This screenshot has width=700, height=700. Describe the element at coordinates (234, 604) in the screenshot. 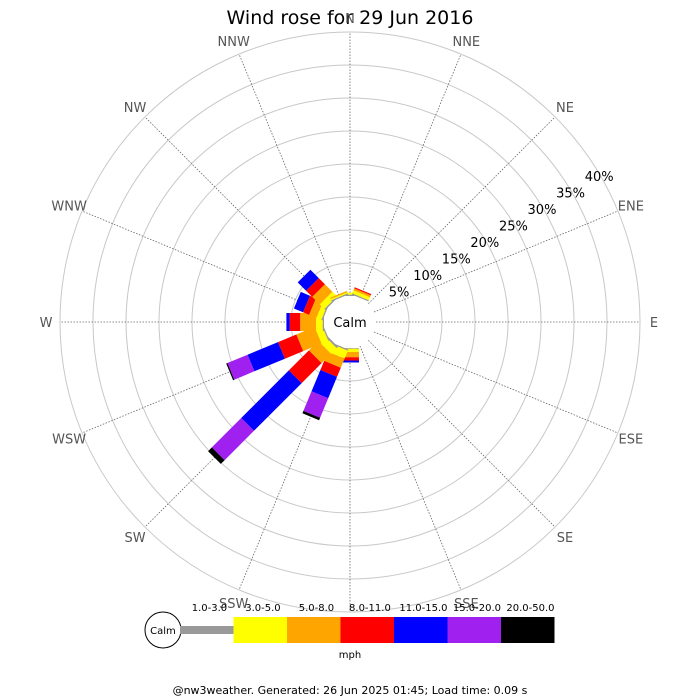

I see `direction-label-ssw: SSW` at that location.